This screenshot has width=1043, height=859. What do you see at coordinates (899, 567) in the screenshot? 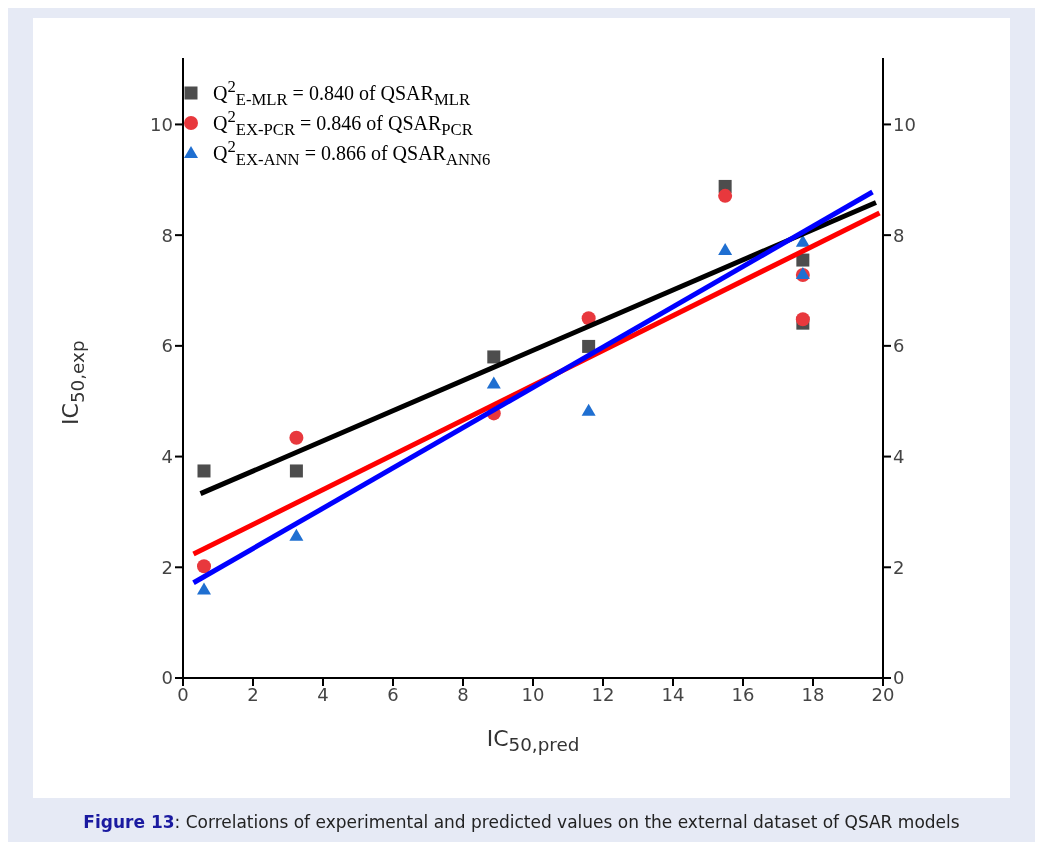
I see `y2-tick-label: 2` at bounding box center [899, 567].